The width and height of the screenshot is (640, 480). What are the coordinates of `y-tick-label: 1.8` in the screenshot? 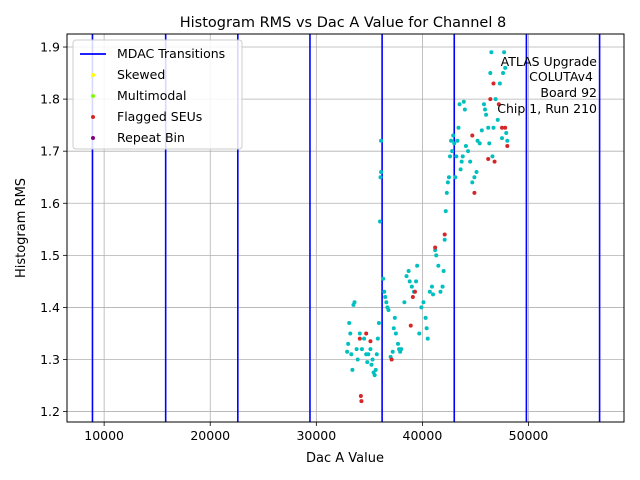 It's located at (50, 99).